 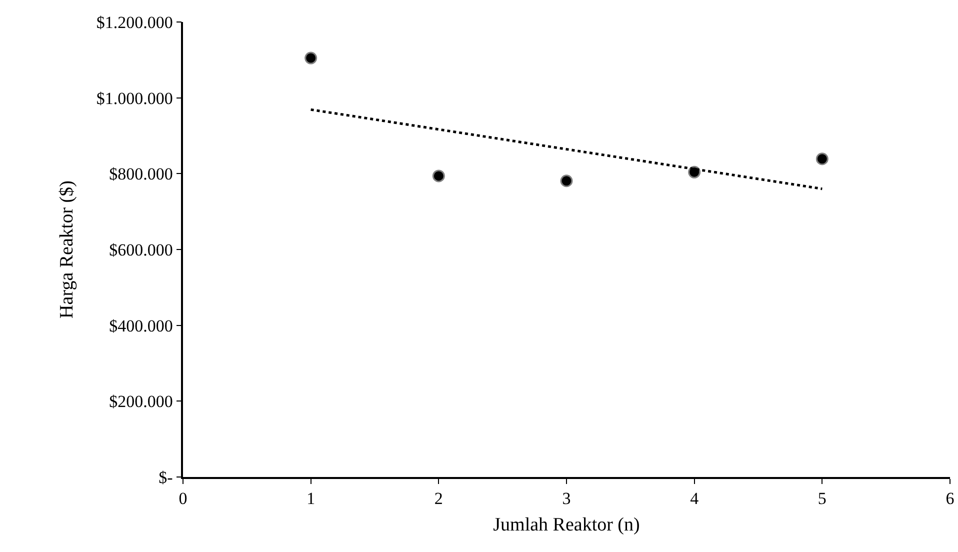 I want to click on x-tick-label: 1, so click(x=311, y=498).